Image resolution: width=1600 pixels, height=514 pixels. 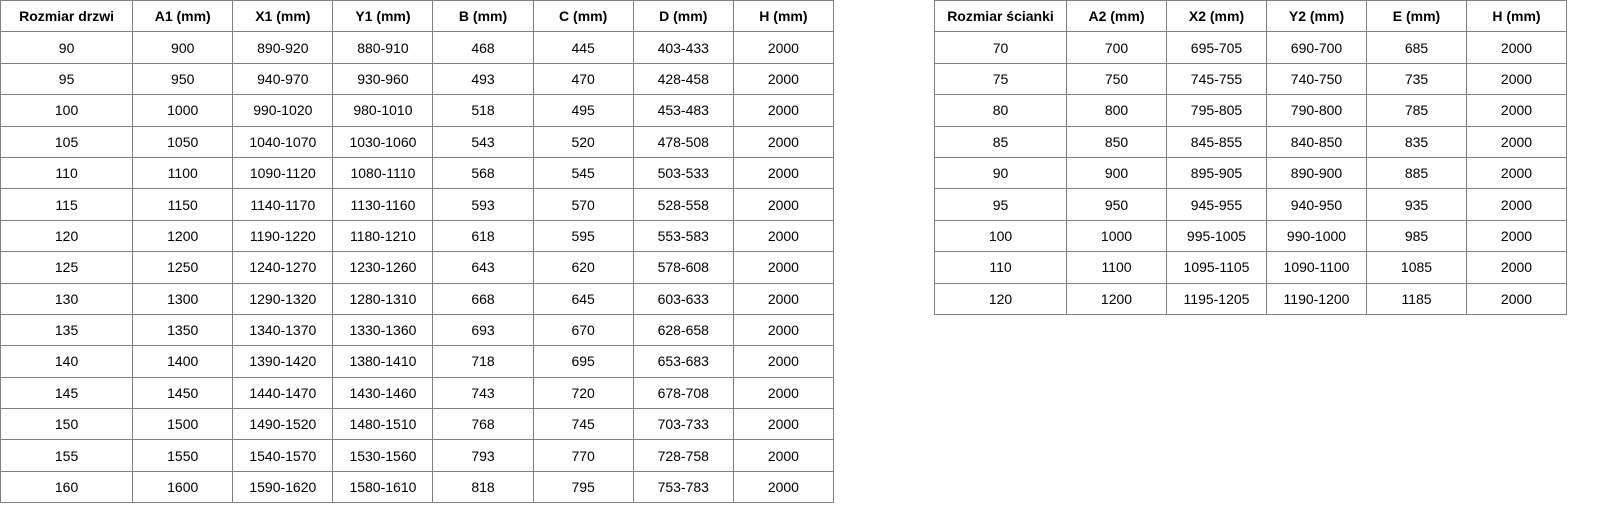 What do you see at coordinates (1216, 79) in the screenshot?
I see `table-cell: 745-755` at bounding box center [1216, 79].